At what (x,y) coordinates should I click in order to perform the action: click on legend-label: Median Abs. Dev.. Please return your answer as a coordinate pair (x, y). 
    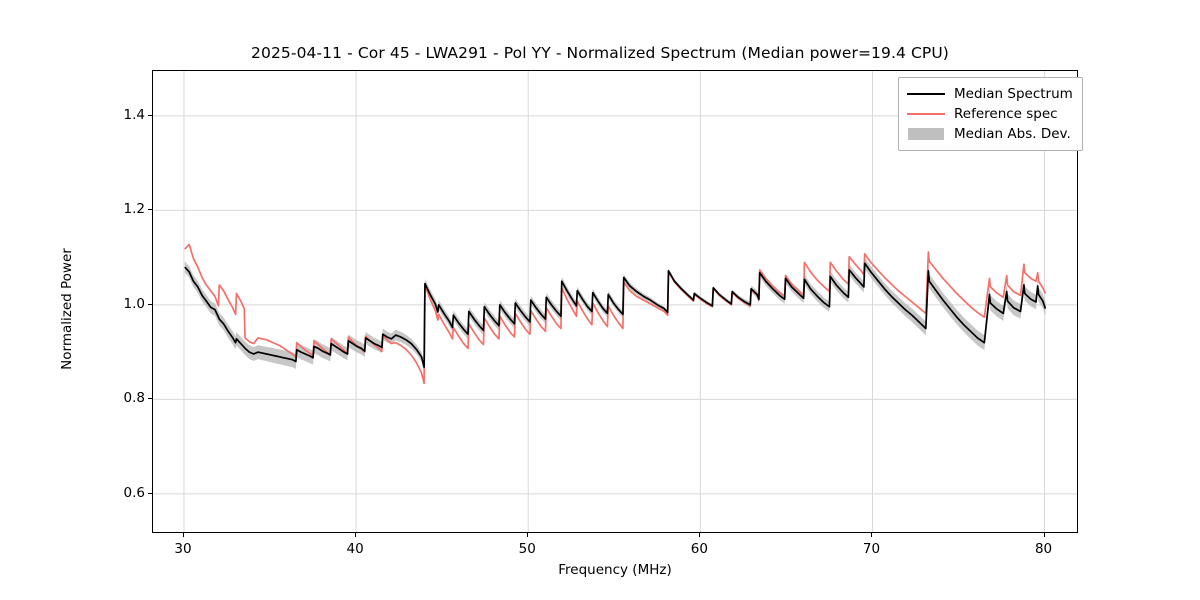
    Looking at the image, I should click on (1012, 134).